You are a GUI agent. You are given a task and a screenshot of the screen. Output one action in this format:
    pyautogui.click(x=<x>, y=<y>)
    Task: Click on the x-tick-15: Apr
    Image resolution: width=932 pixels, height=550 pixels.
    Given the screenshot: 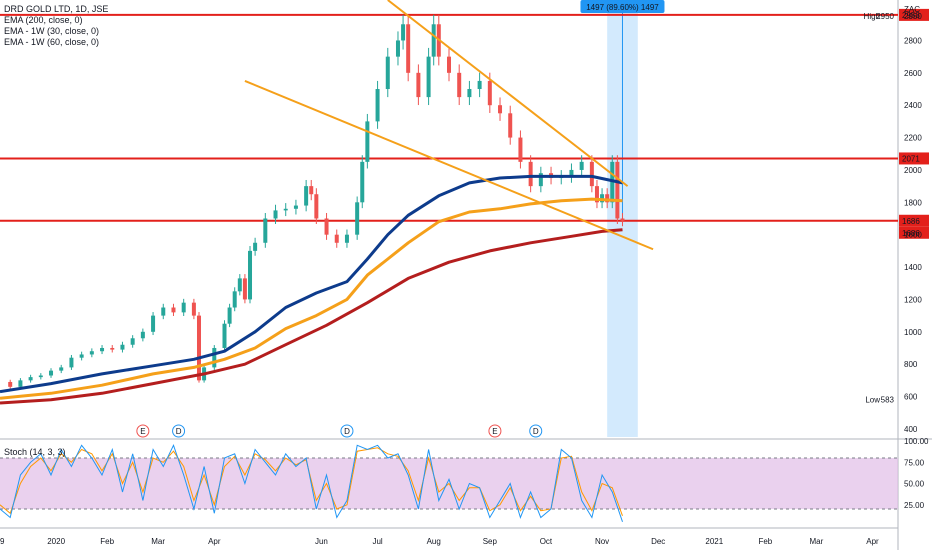 What is the action you would take?
    pyautogui.click(x=872, y=541)
    